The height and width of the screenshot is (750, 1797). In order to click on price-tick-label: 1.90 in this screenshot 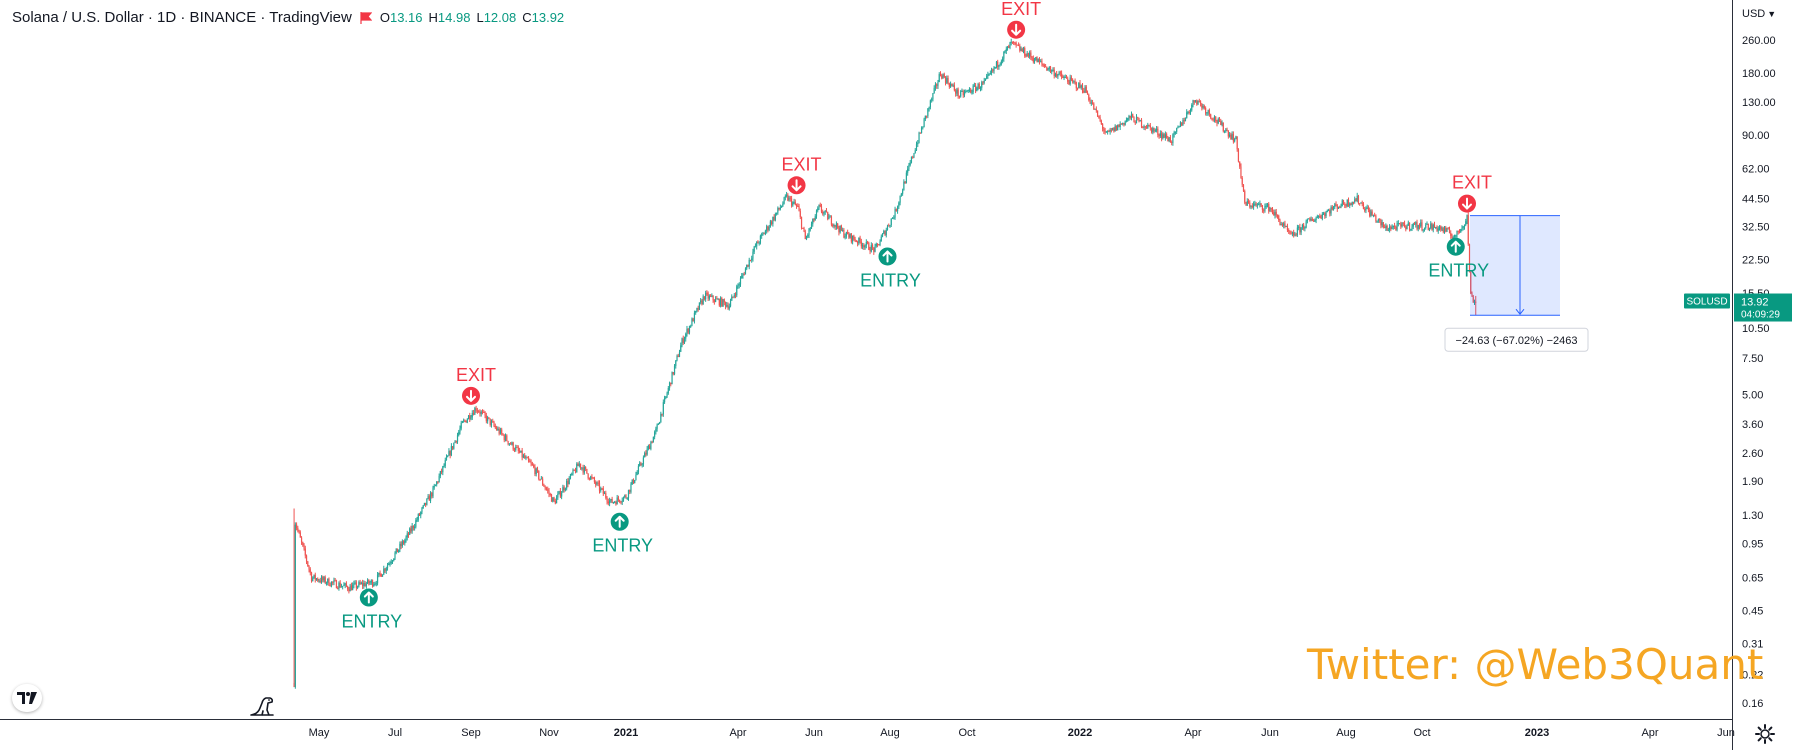, I will do `click(1752, 482)`.